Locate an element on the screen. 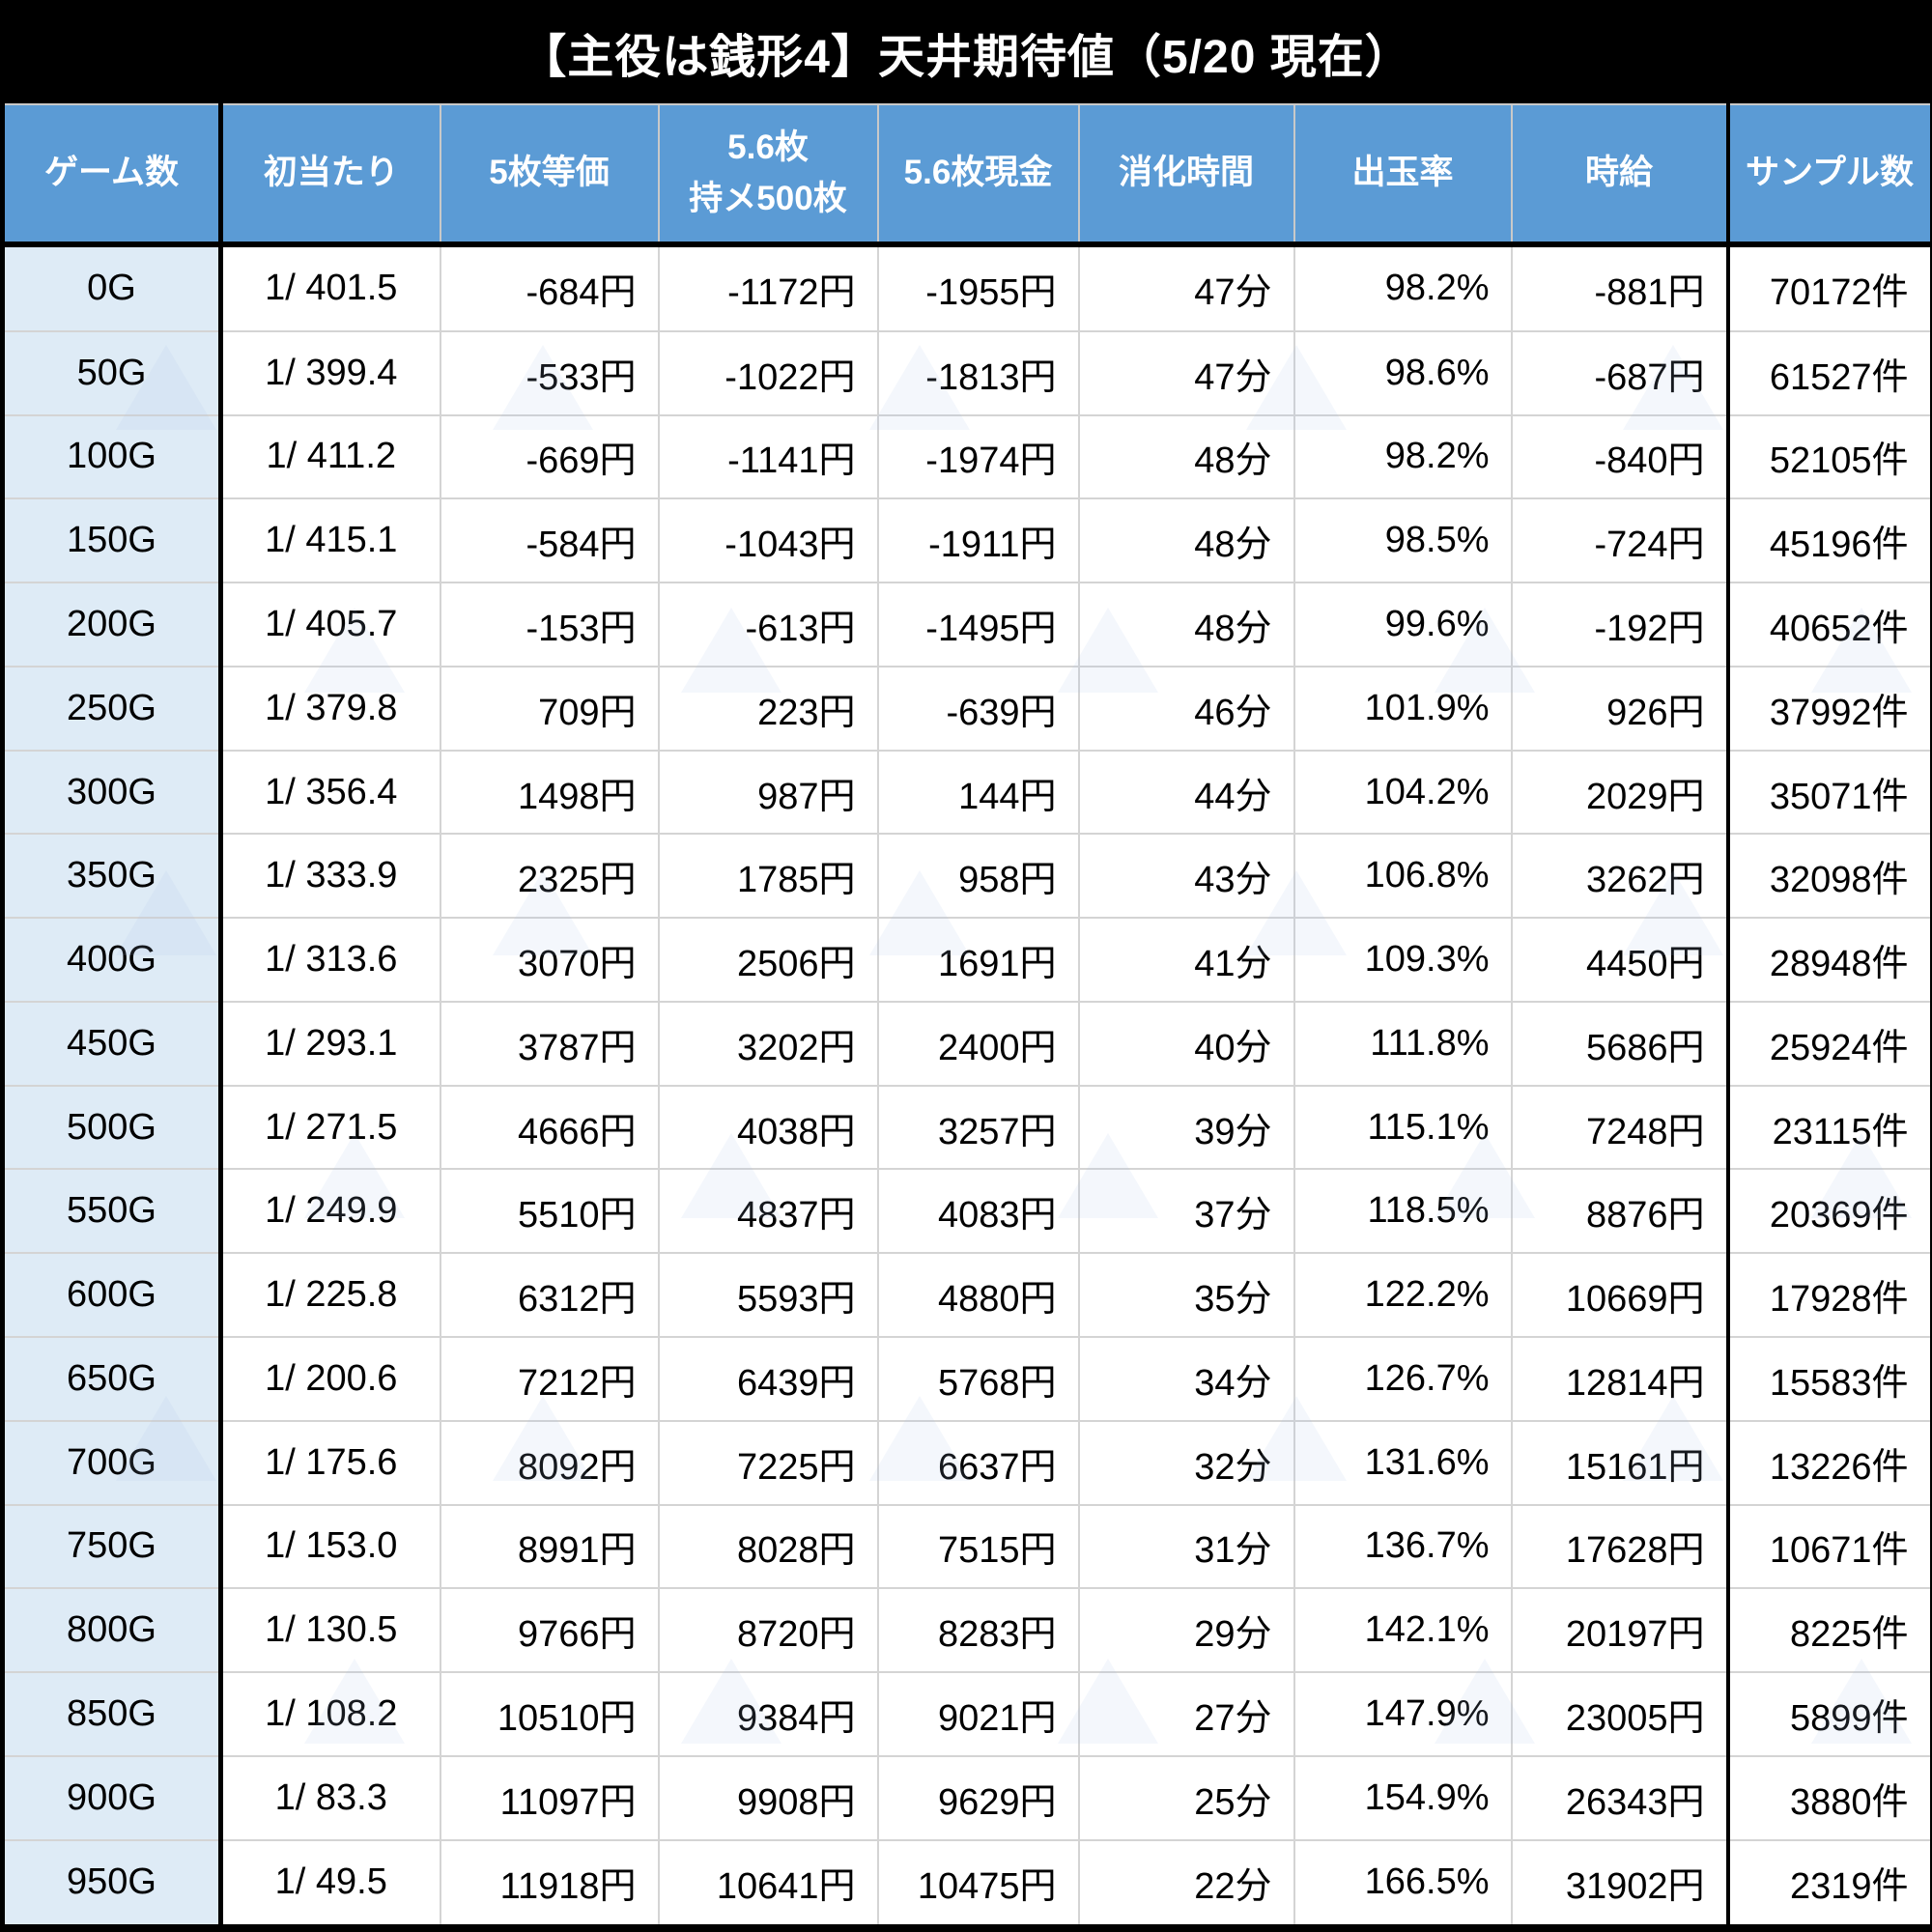 Image resolution: width=1932 pixels, height=1932 pixels. cell-56-hold500-value: 10641円 is located at coordinates (768, 1884).